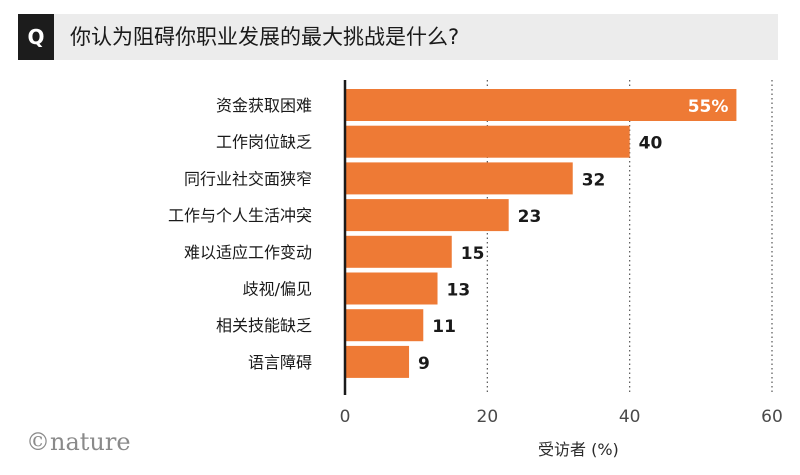 This screenshot has height=475, width=800. What do you see at coordinates (78, 442) in the screenshot?
I see `nature-logo: ©nature` at bounding box center [78, 442].